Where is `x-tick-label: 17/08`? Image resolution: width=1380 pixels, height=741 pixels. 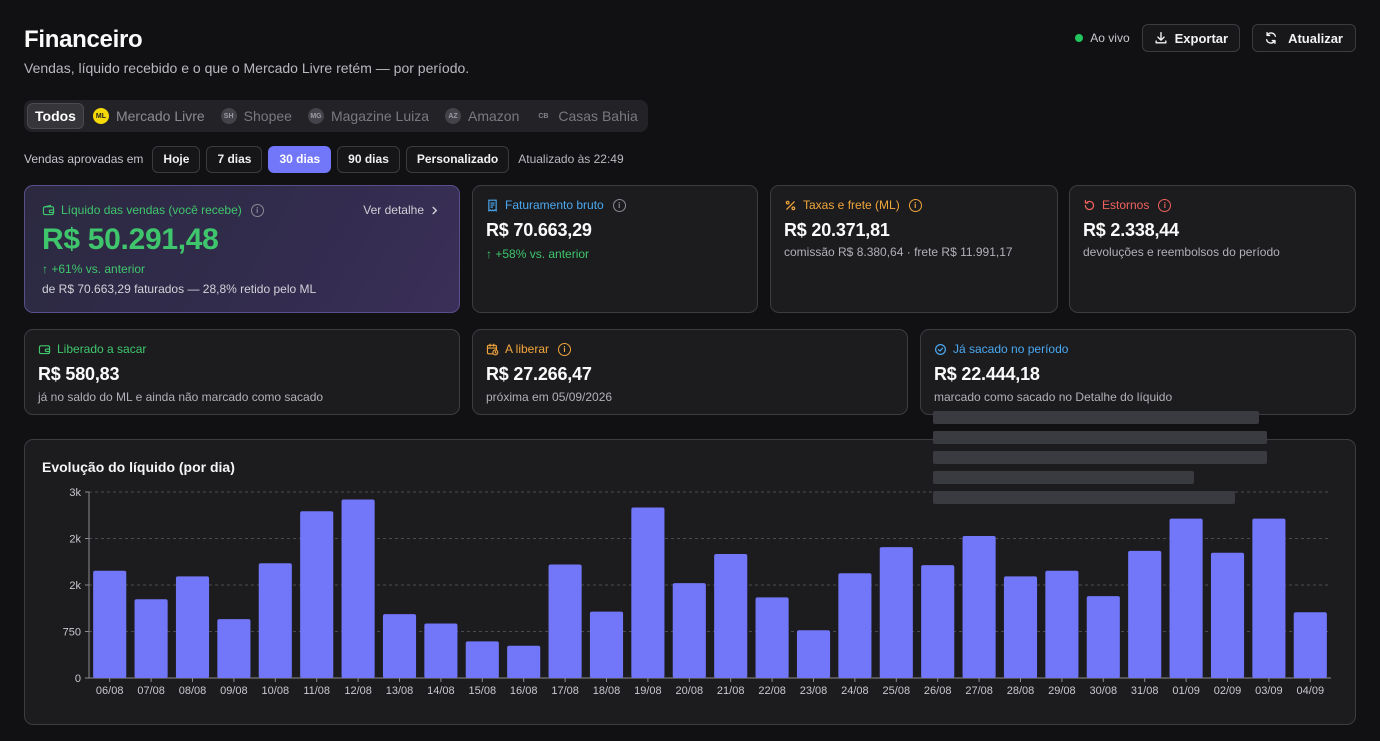
x-tick-label: 17/08 is located at coordinates (565, 691).